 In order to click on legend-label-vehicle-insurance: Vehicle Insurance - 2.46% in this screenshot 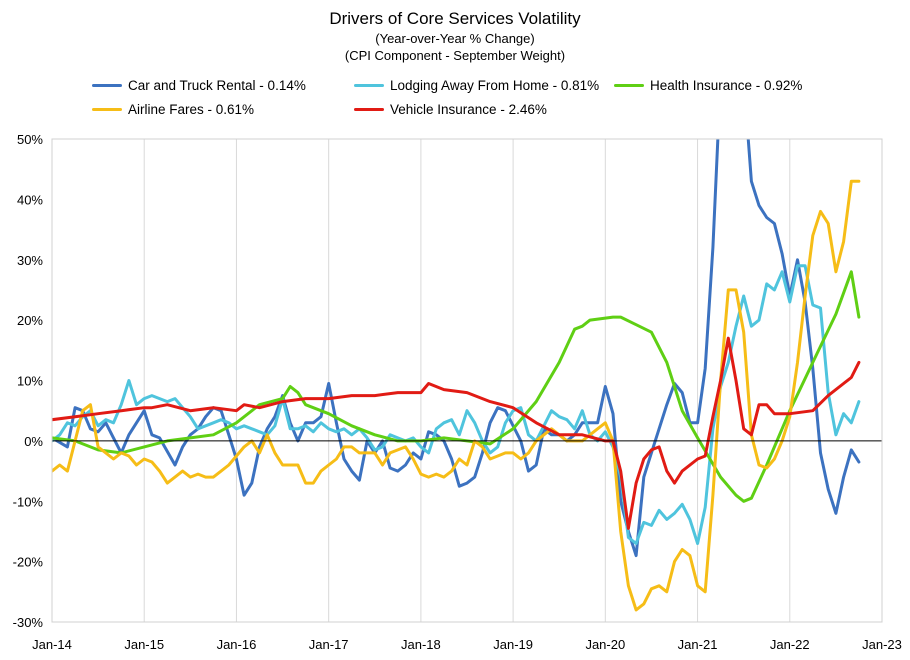, I will do `click(468, 109)`.